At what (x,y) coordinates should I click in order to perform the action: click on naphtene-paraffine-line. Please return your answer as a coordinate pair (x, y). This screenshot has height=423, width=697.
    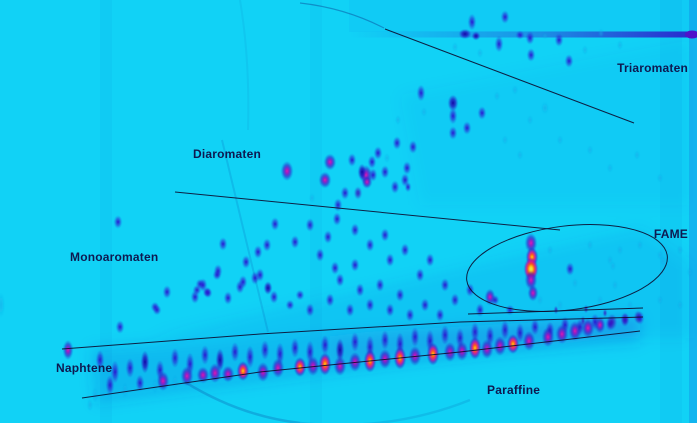
    Looking at the image, I should click on (361, 364).